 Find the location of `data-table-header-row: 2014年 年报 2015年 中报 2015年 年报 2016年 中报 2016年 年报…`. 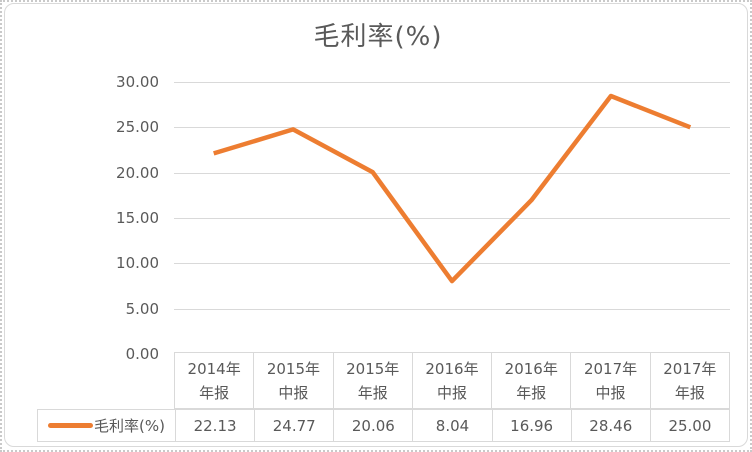

data-table-header-row: 2014年 年报 2015年 中报 2015年 年报 2016年 中报 2016年 年报… is located at coordinates (452, 380).